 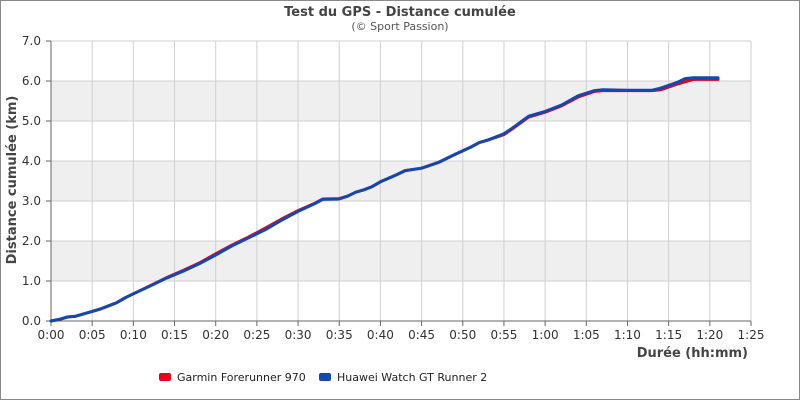 What do you see at coordinates (31, 81) in the screenshot?
I see `y-tick-label: 6.0` at bounding box center [31, 81].